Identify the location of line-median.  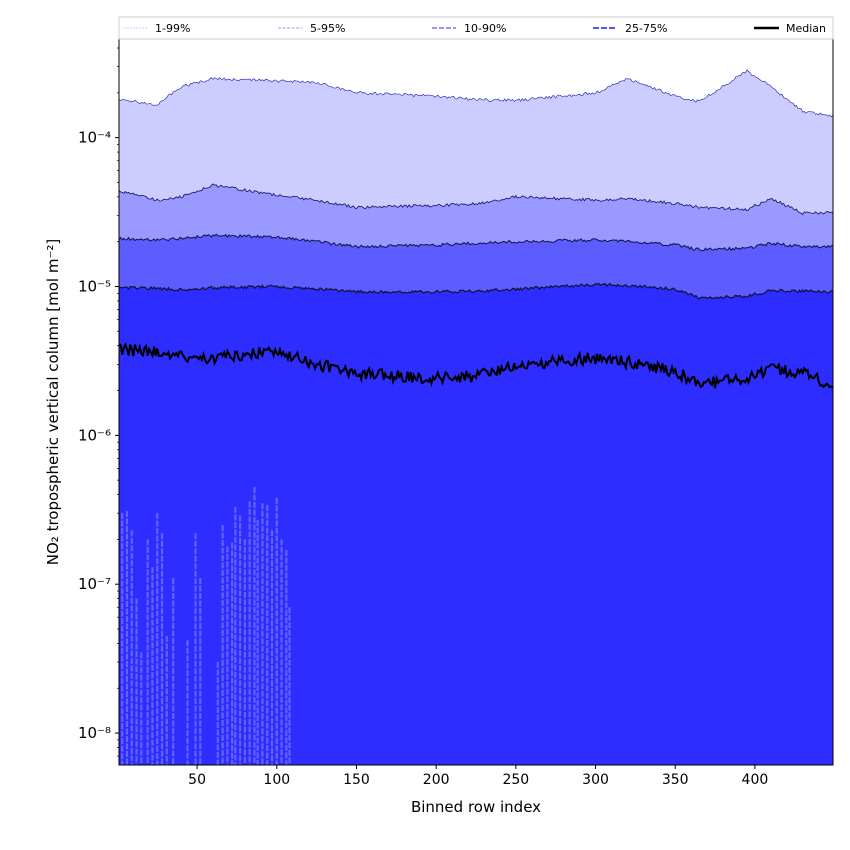
(476, 365).